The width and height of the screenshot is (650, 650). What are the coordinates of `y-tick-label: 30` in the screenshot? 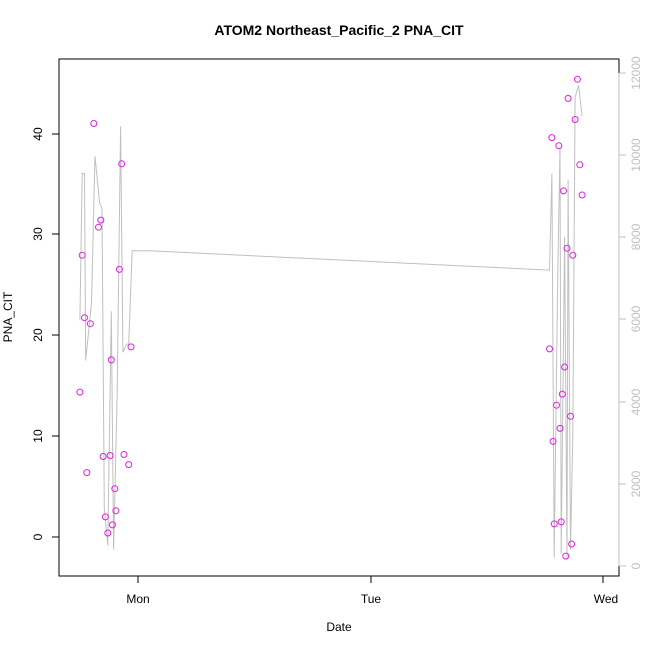 It's located at (38, 234).